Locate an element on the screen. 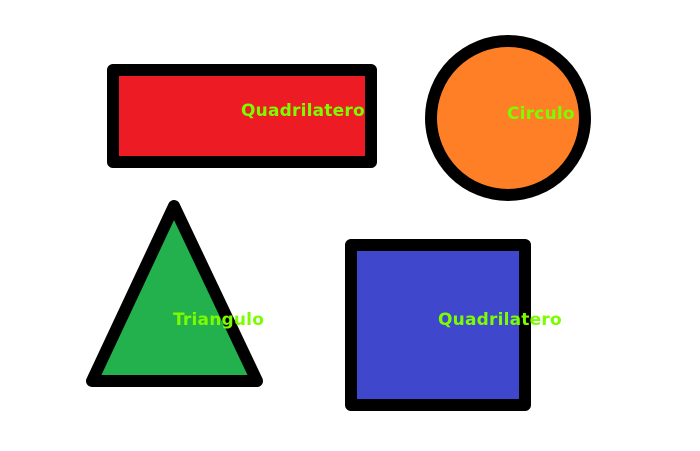 This screenshot has height=451, width=700. square-label: Quadrilatero is located at coordinates (500, 320).